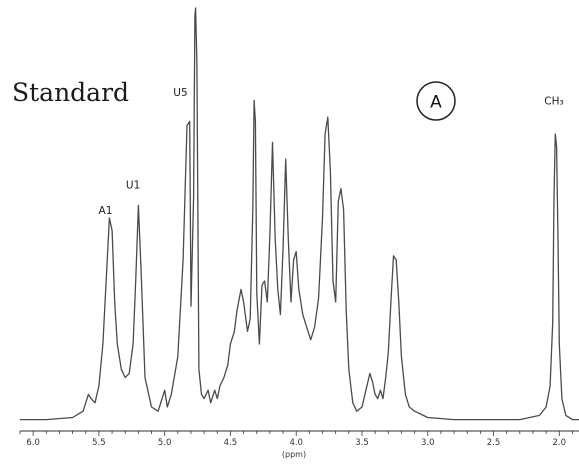  What do you see at coordinates (70, 92) in the screenshot?
I see `panel-title: Standard` at bounding box center [70, 92].